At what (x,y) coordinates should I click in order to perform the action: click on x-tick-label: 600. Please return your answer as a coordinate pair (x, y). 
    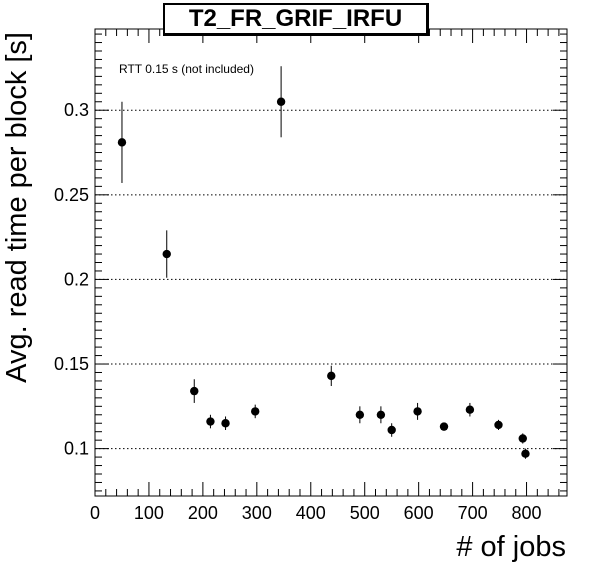
    Looking at the image, I should click on (419, 513).